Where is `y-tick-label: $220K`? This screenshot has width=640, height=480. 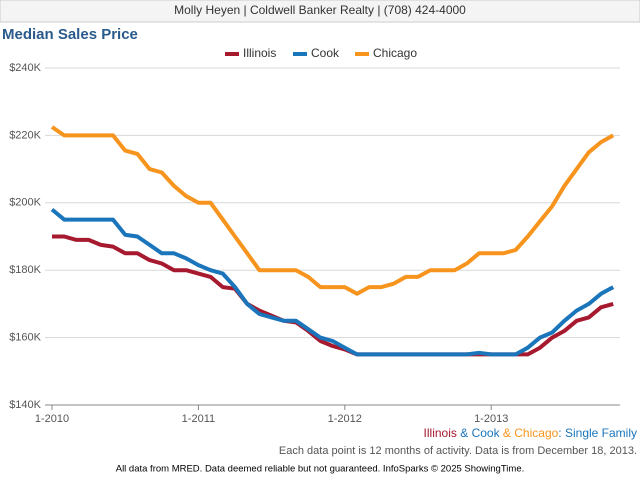 y-tick-label: $220K is located at coordinates (25, 135).